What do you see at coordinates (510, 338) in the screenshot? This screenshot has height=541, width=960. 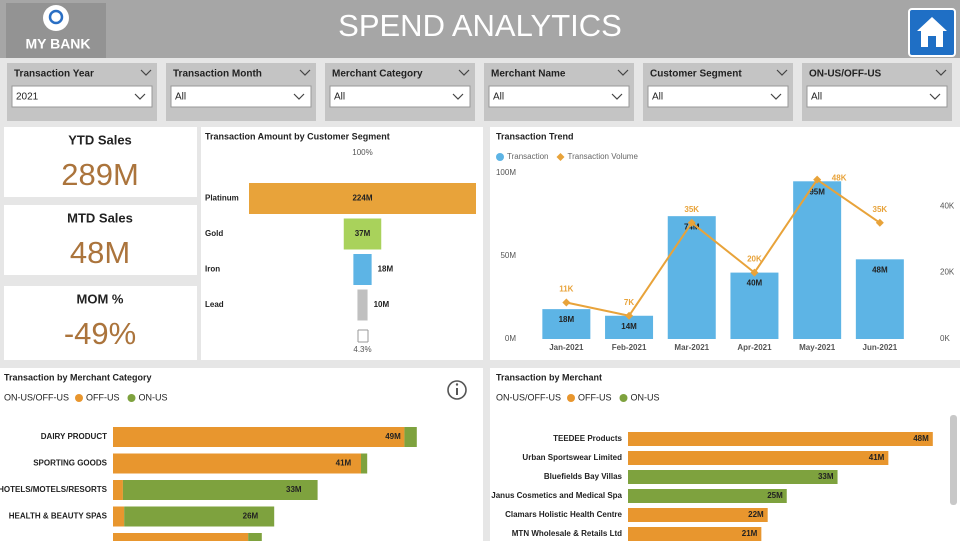 I see `y-tick-label: 0M` at bounding box center [510, 338].